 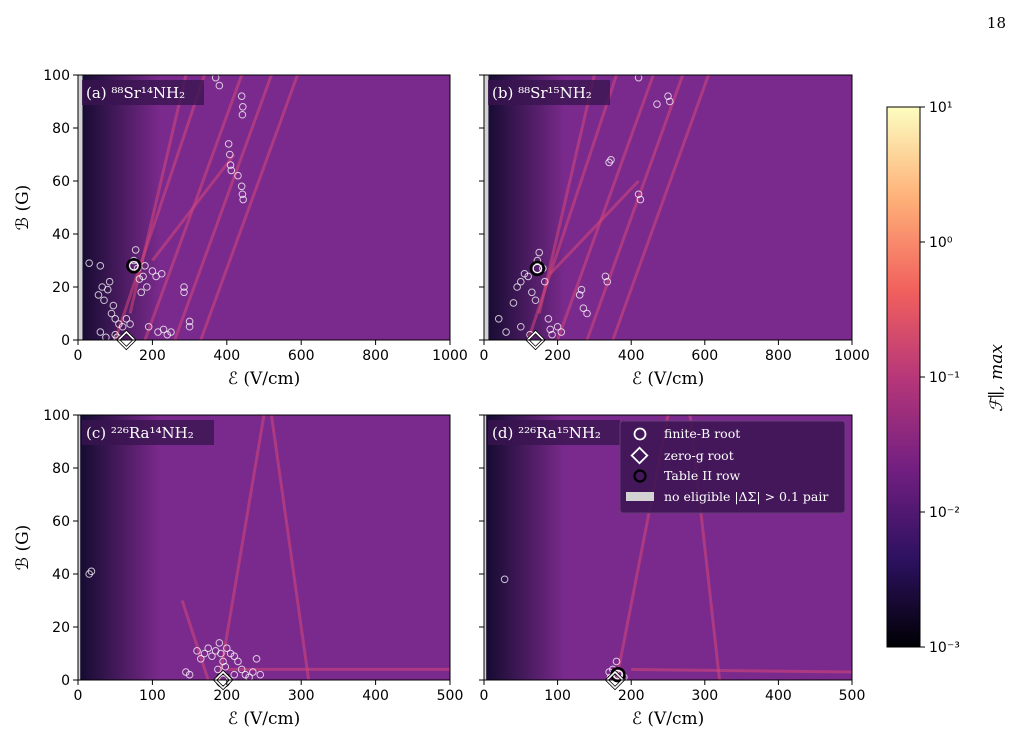 What do you see at coordinates (135, 93) in the screenshot?
I see `panel-label: (a) ⁸⁸Sr¹⁴NH₂` at bounding box center [135, 93].